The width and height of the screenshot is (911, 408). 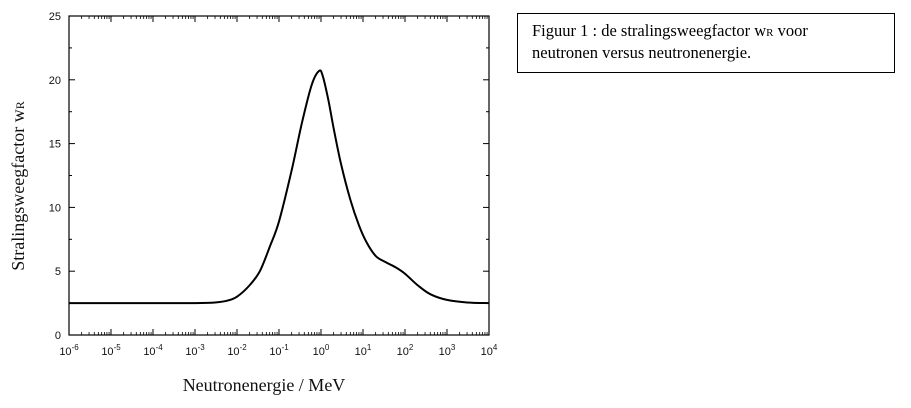 I want to click on caption-line-2: neutronen versus neutronenergie., so click(x=642, y=52).